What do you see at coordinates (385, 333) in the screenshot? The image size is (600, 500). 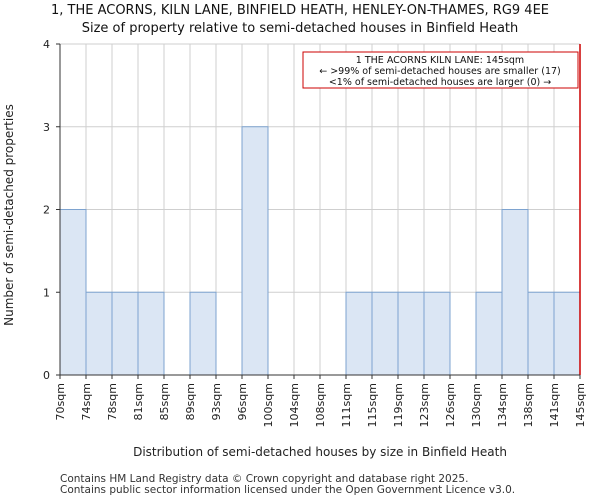 I see `bar-115sqm` at bounding box center [385, 333].